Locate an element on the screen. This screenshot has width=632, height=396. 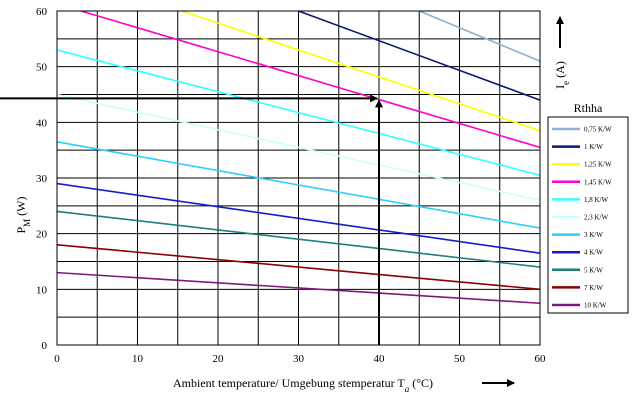
y2-axis-title: Ie (A) is located at coordinates (562, 52).